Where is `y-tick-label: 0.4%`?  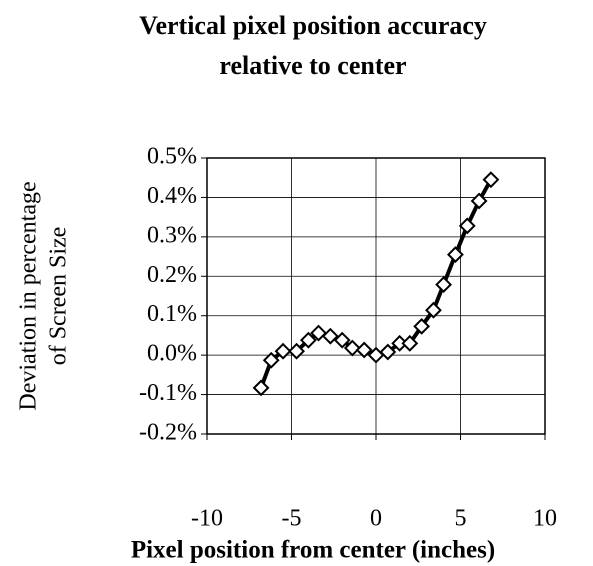
y-tick-label: 0.4% is located at coordinates (172, 196).